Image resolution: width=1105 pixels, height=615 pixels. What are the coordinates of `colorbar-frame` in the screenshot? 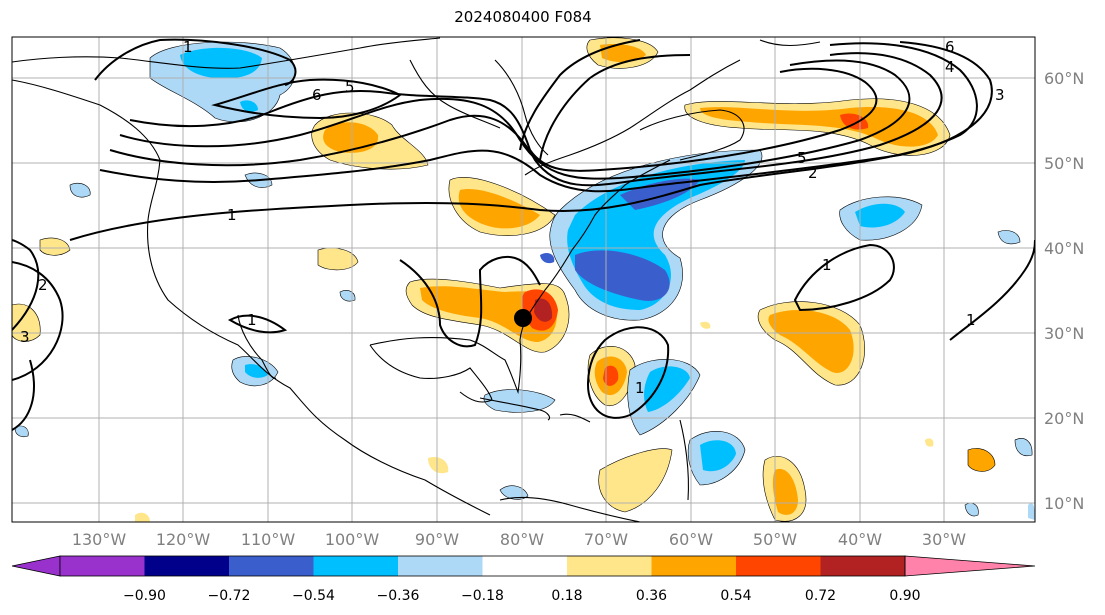 It's located at (482, 566).